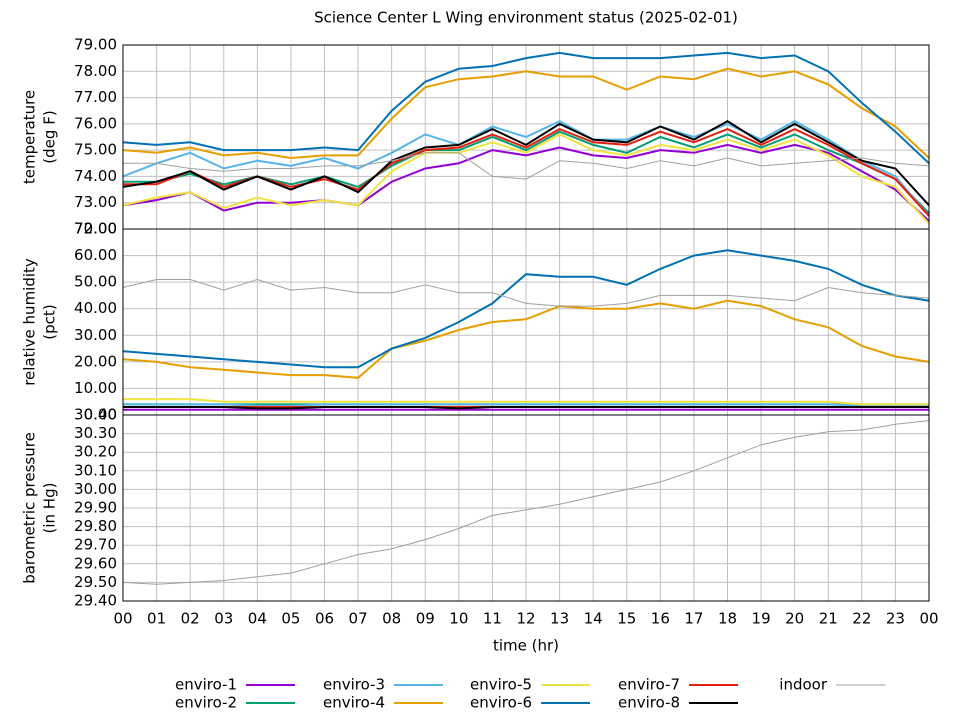 The height and width of the screenshot is (720, 960). Describe the element at coordinates (492, 619) in the screenshot. I see `x-tick-label: 11` at that location.